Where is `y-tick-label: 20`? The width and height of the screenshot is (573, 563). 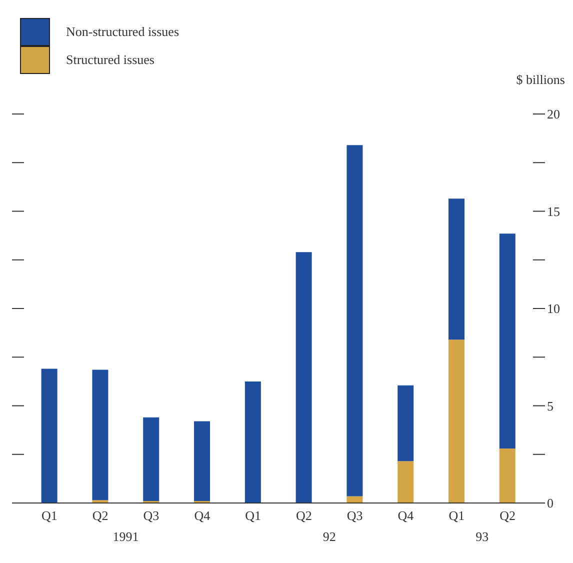
y-tick-label: 20 is located at coordinates (553, 114).